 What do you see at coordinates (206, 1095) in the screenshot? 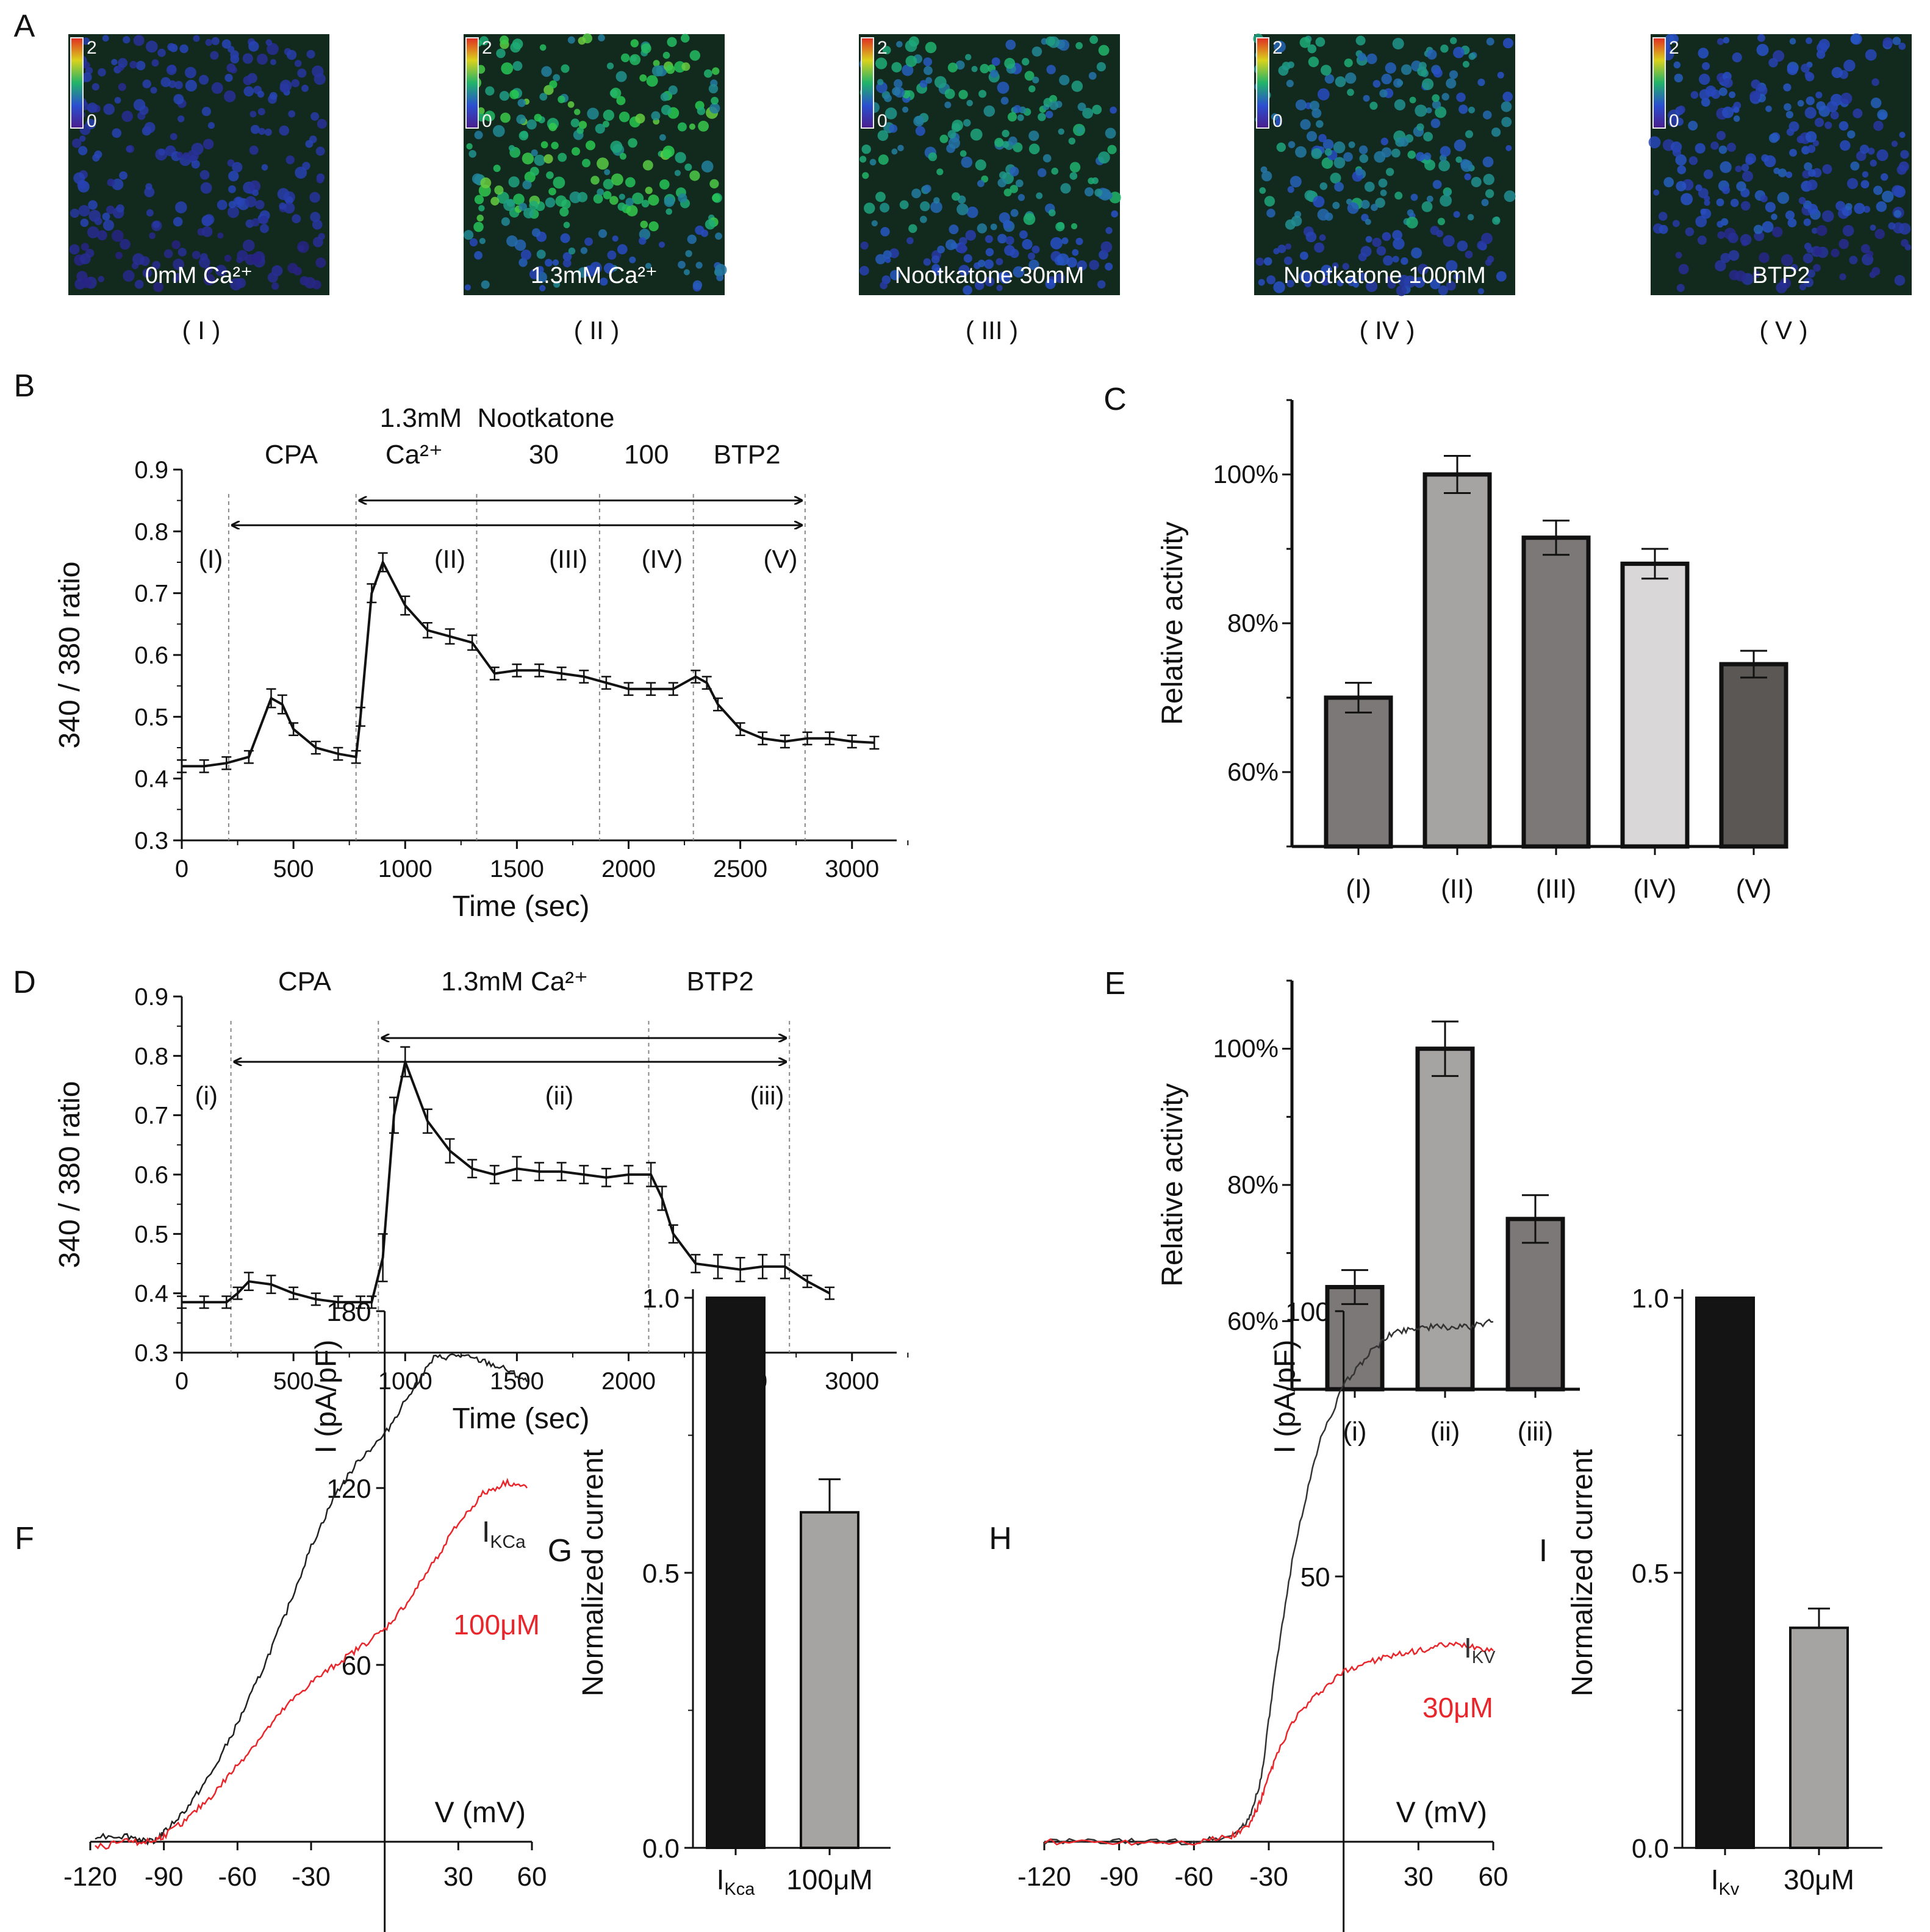
I see `region-label: (i)` at bounding box center [206, 1095].